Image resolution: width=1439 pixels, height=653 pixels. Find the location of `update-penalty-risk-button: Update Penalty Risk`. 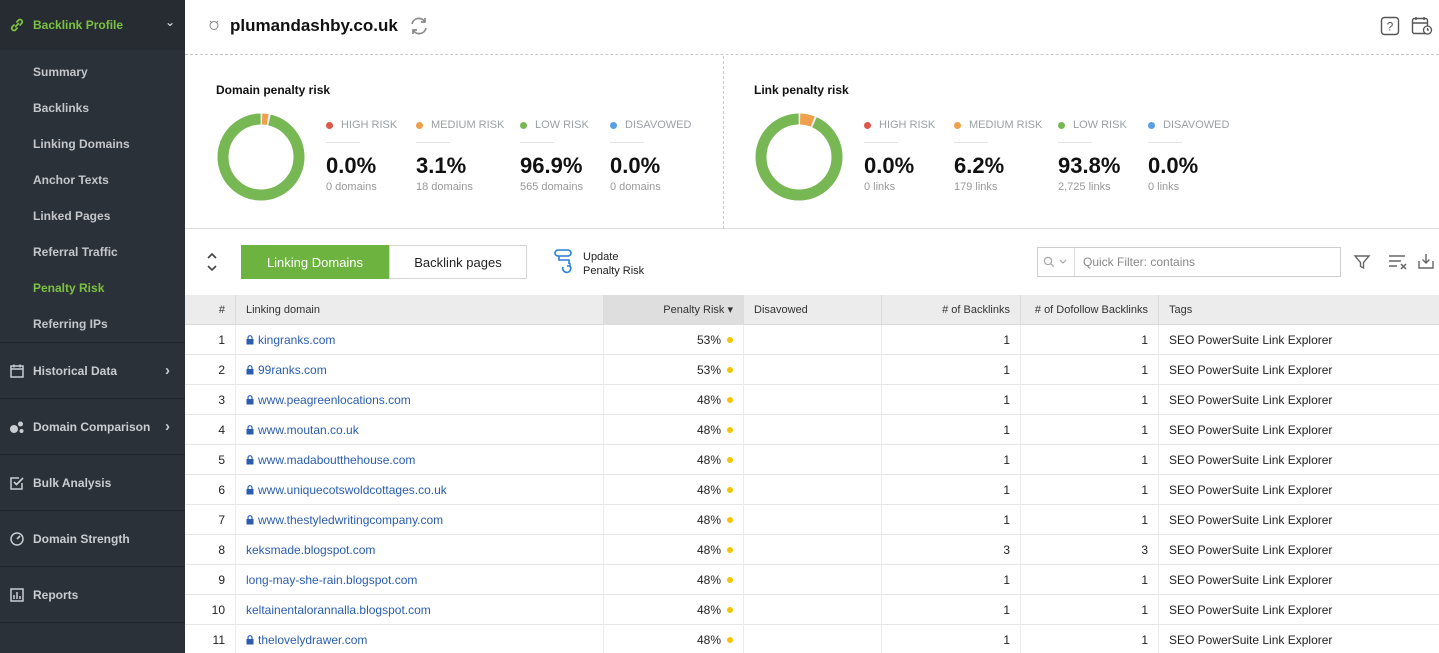

update-penalty-risk-button: Update Penalty Risk is located at coordinates (598, 263).